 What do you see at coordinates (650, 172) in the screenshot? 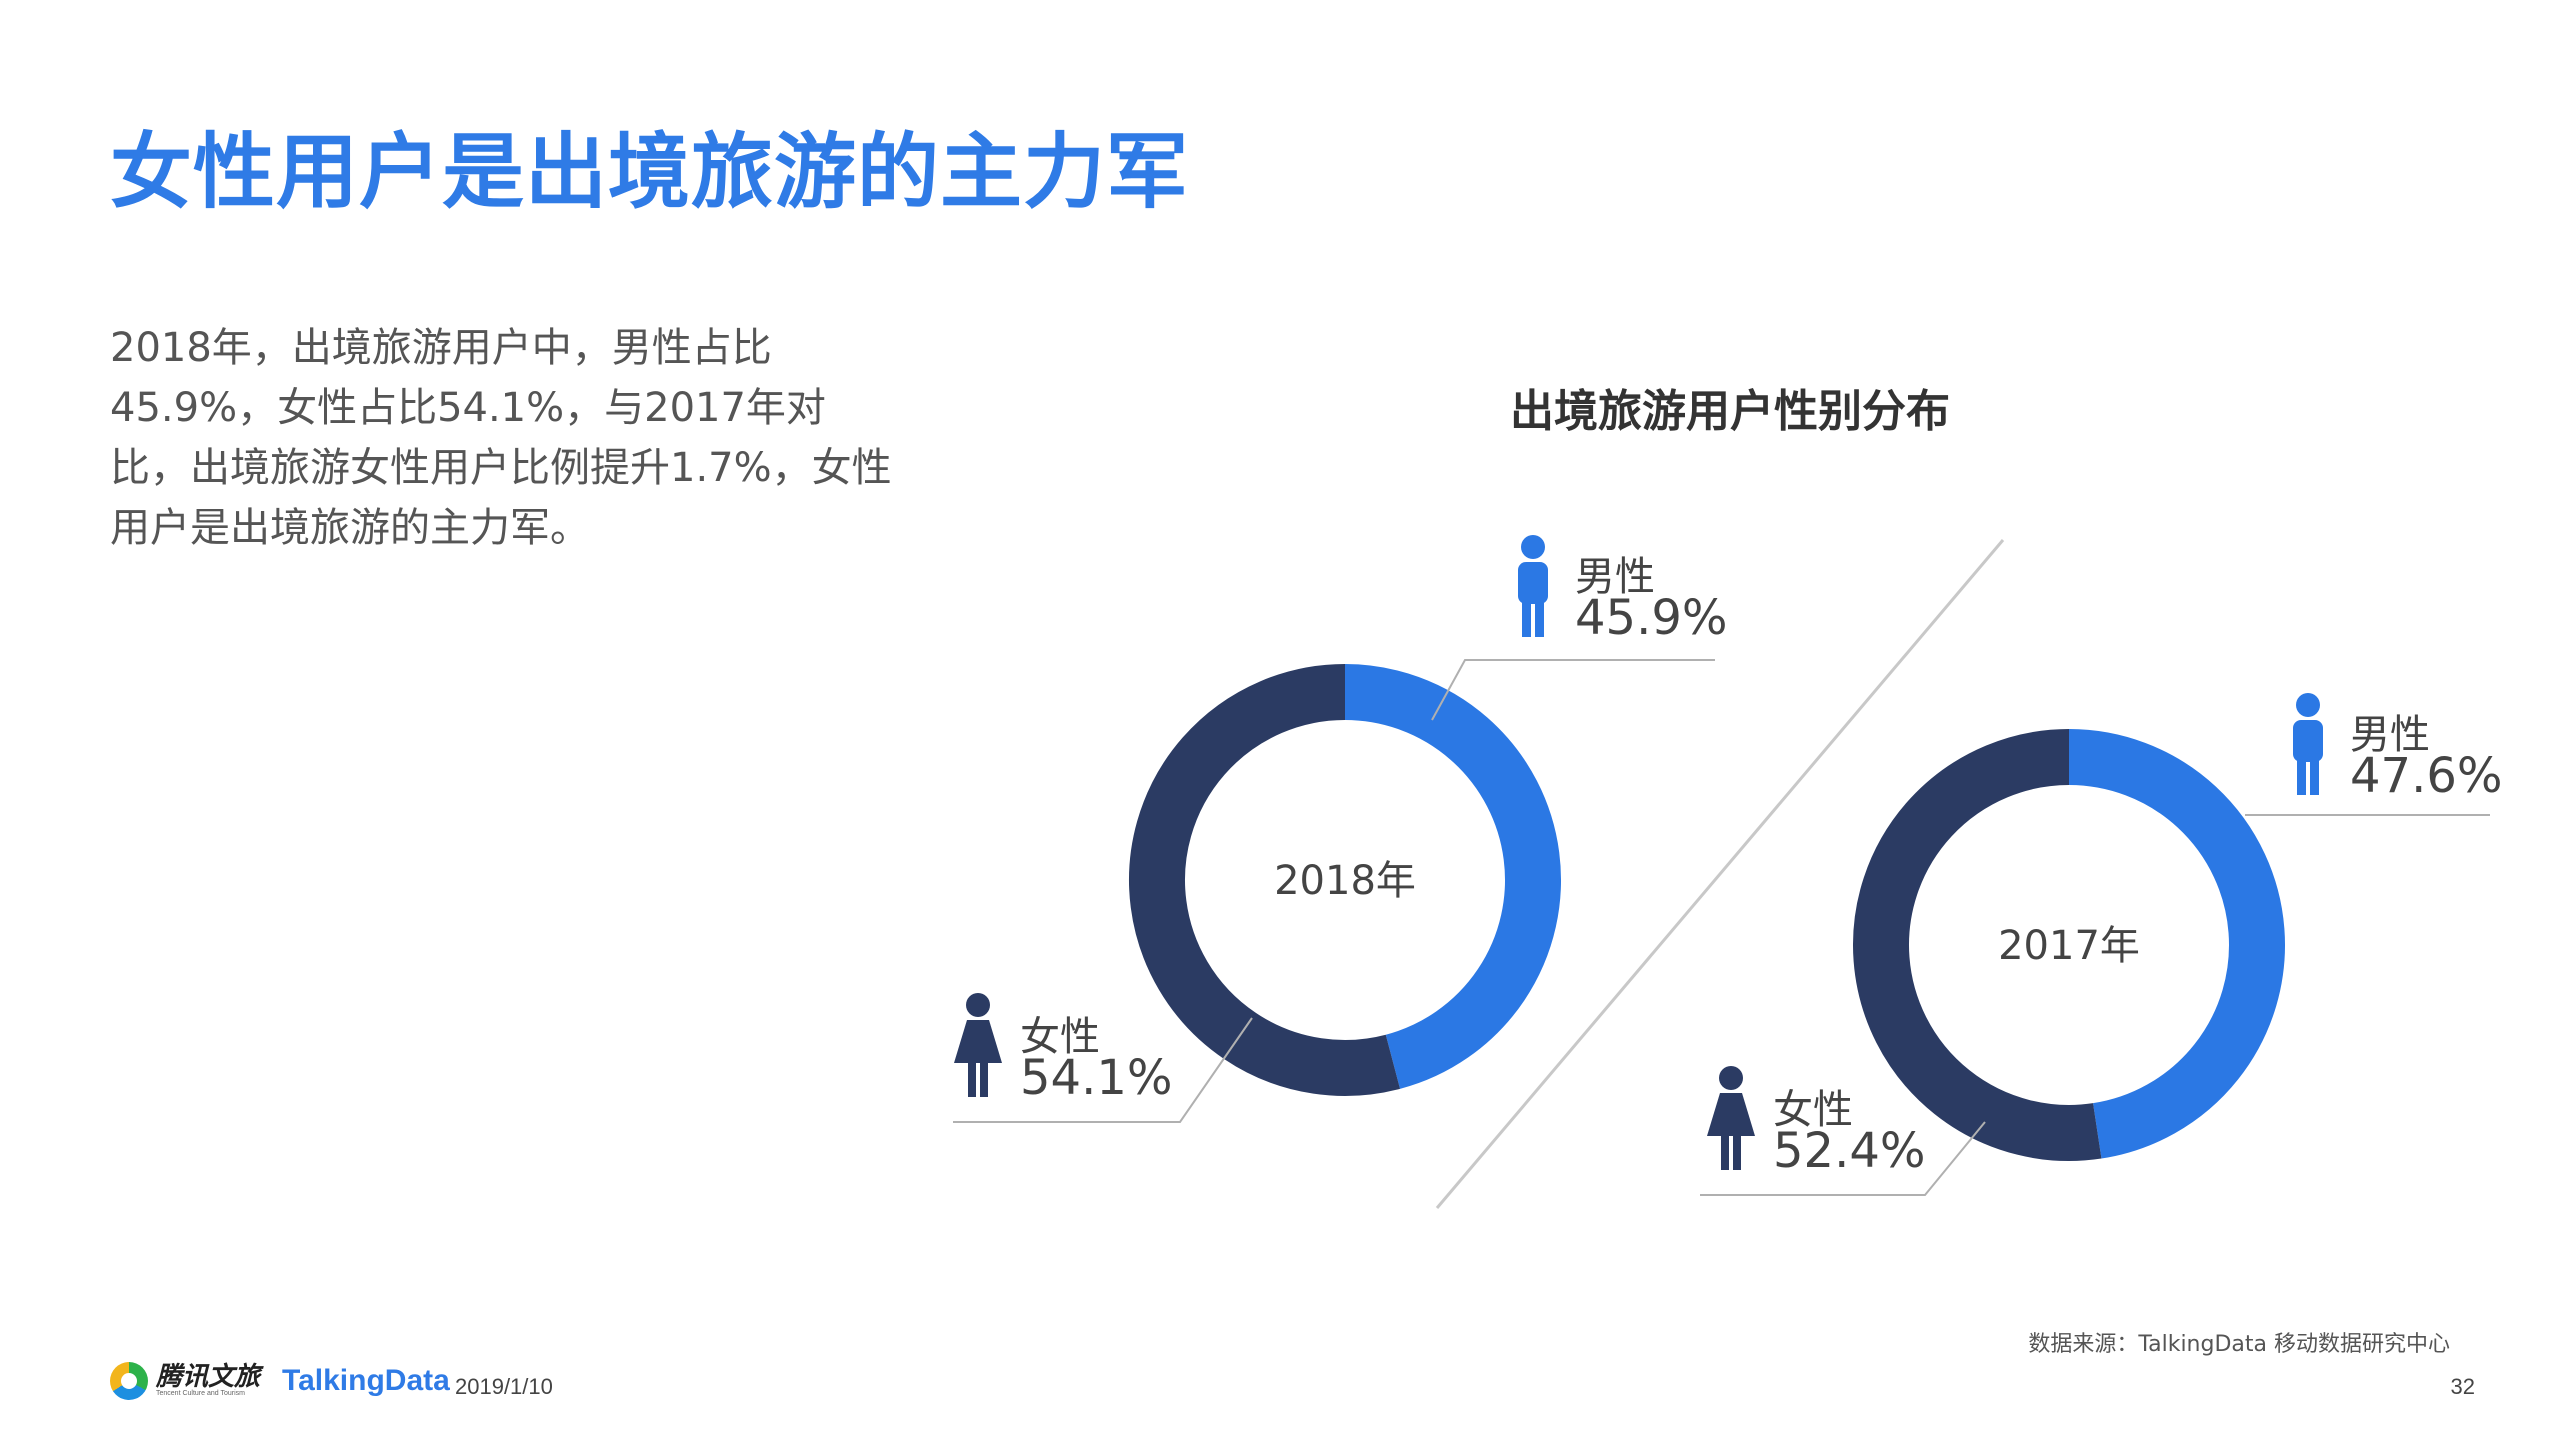
I see `page-title: 女性用户是出境旅游的主力军` at bounding box center [650, 172].